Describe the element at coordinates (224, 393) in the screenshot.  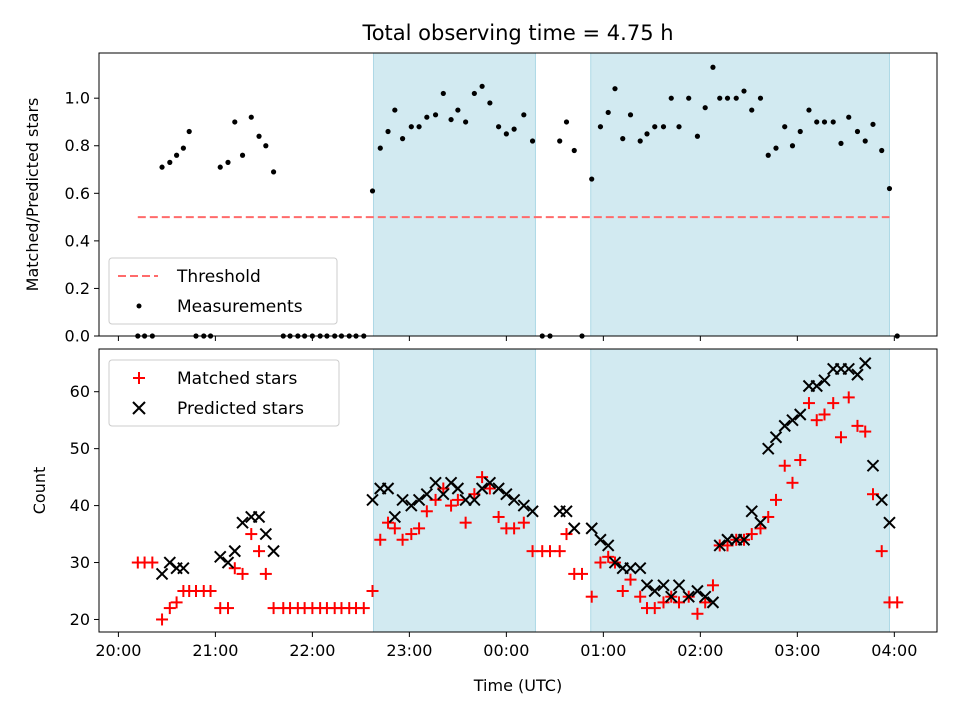
I see `count-legend-box` at that location.